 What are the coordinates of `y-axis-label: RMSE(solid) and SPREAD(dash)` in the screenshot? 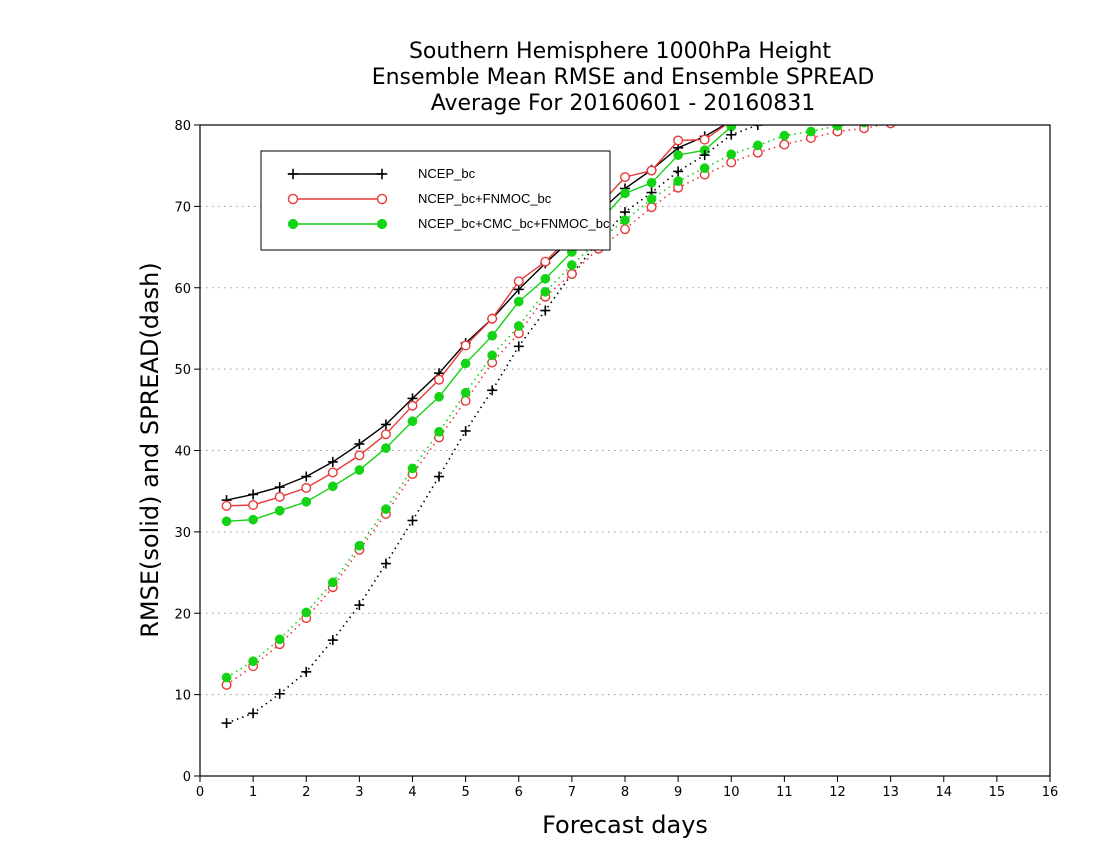 It's located at (150, 450).